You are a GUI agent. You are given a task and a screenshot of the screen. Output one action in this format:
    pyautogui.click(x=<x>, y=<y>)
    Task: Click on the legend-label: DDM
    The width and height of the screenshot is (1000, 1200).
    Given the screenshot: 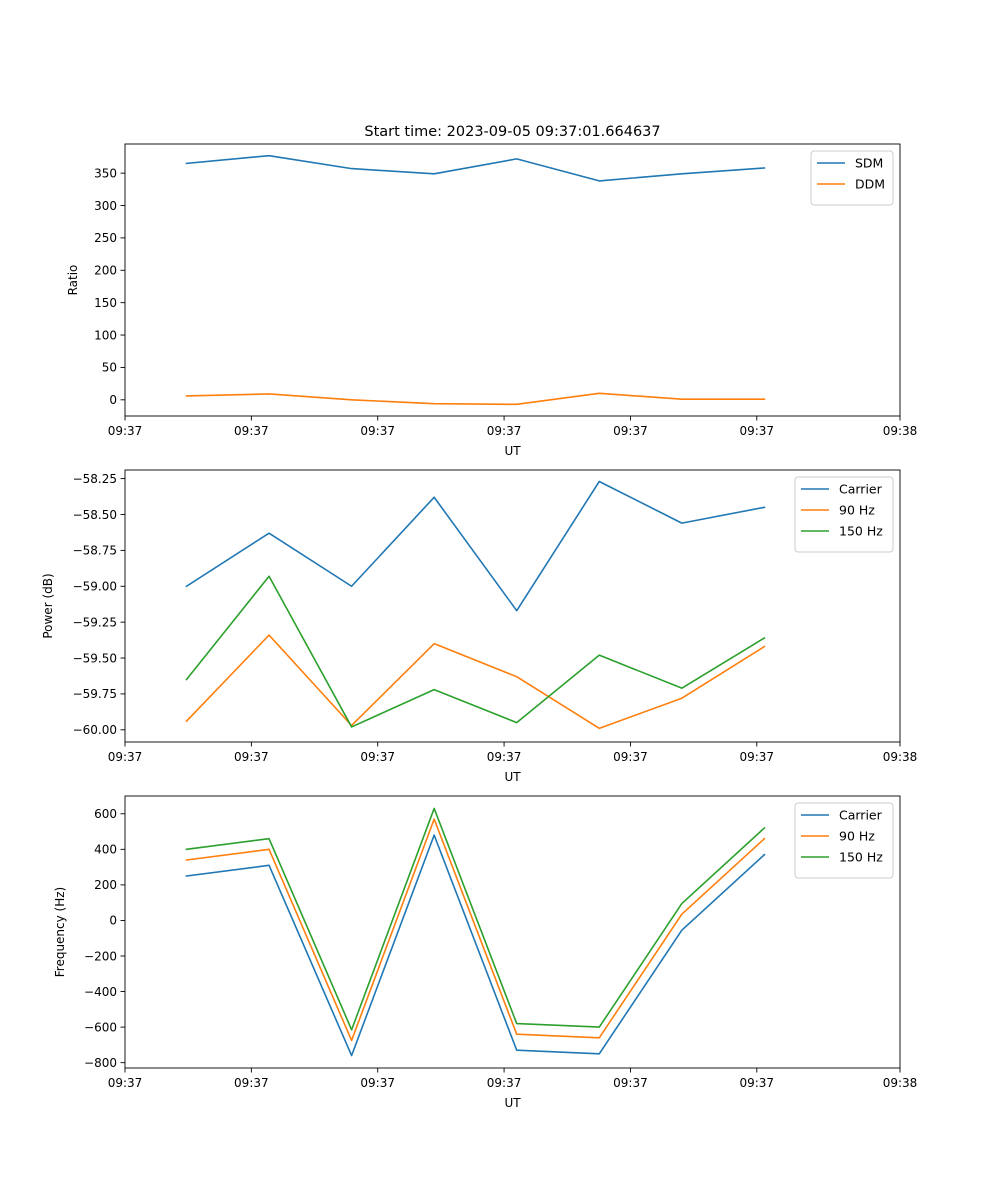 What is the action you would take?
    pyautogui.click(x=870, y=184)
    